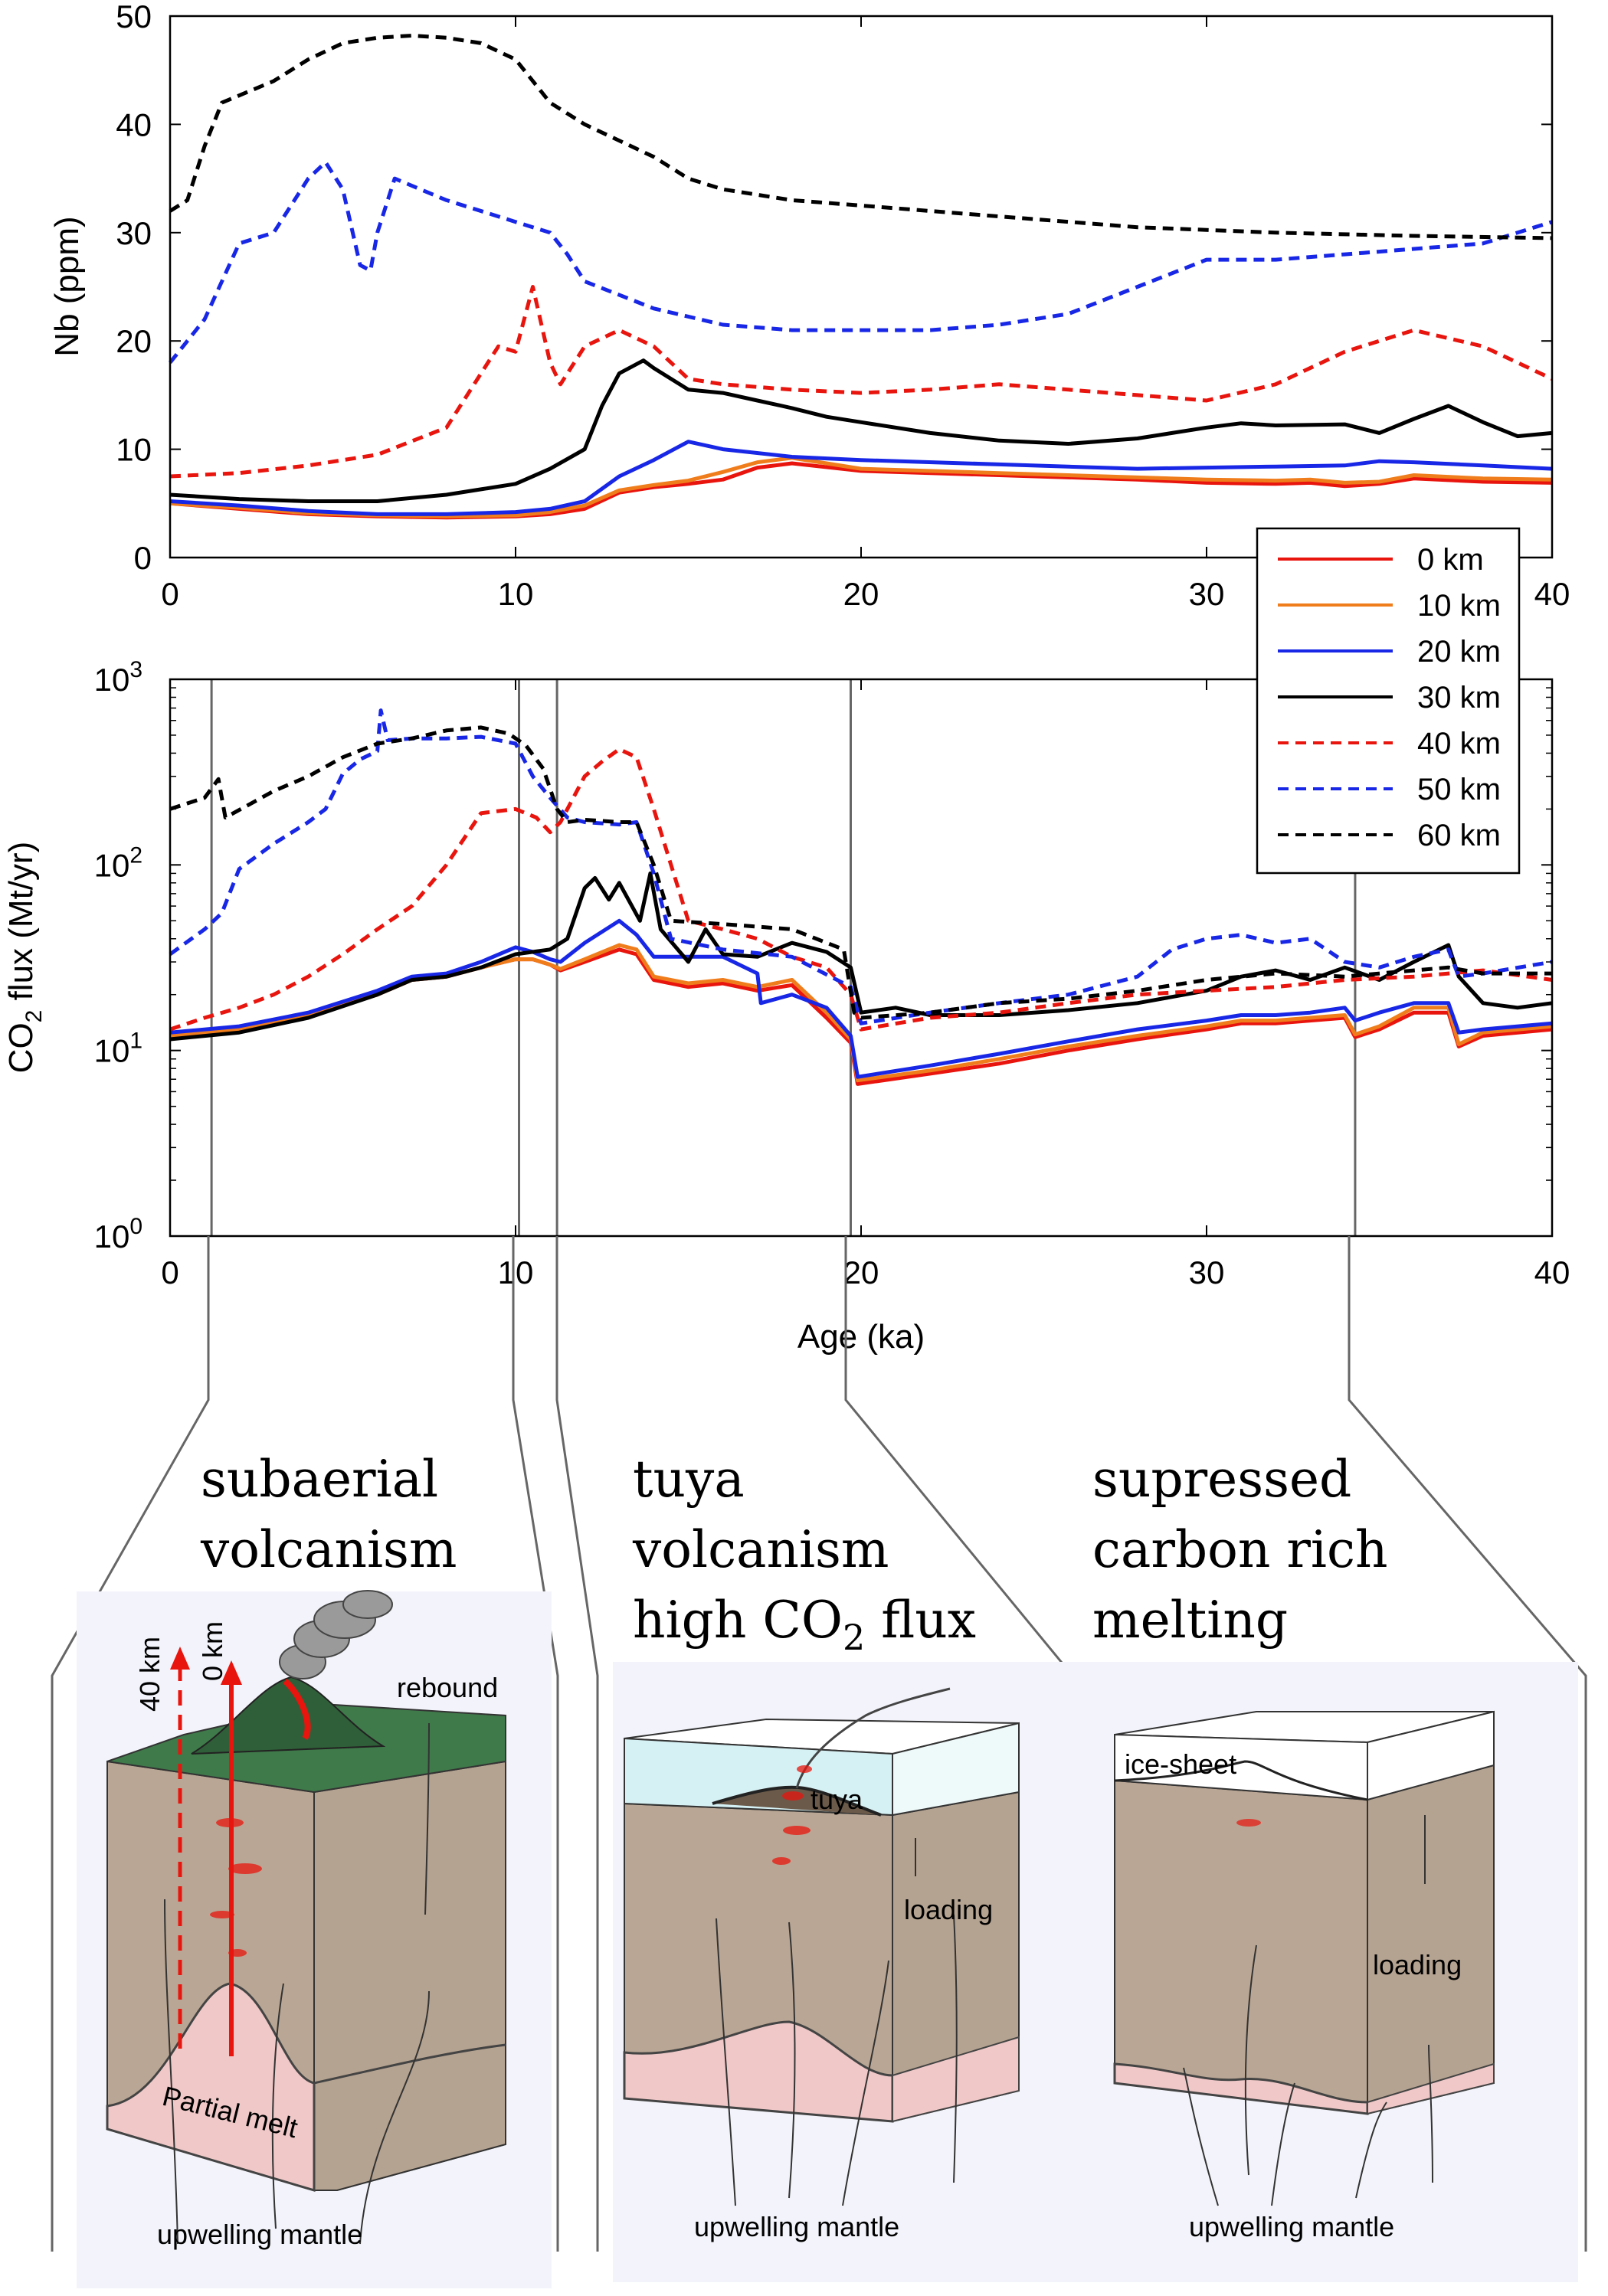 The width and height of the screenshot is (1608, 2296). What do you see at coordinates (689, 1479) in the screenshot?
I see `panel2-title-line1: tuya` at bounding box center [689, 1479].